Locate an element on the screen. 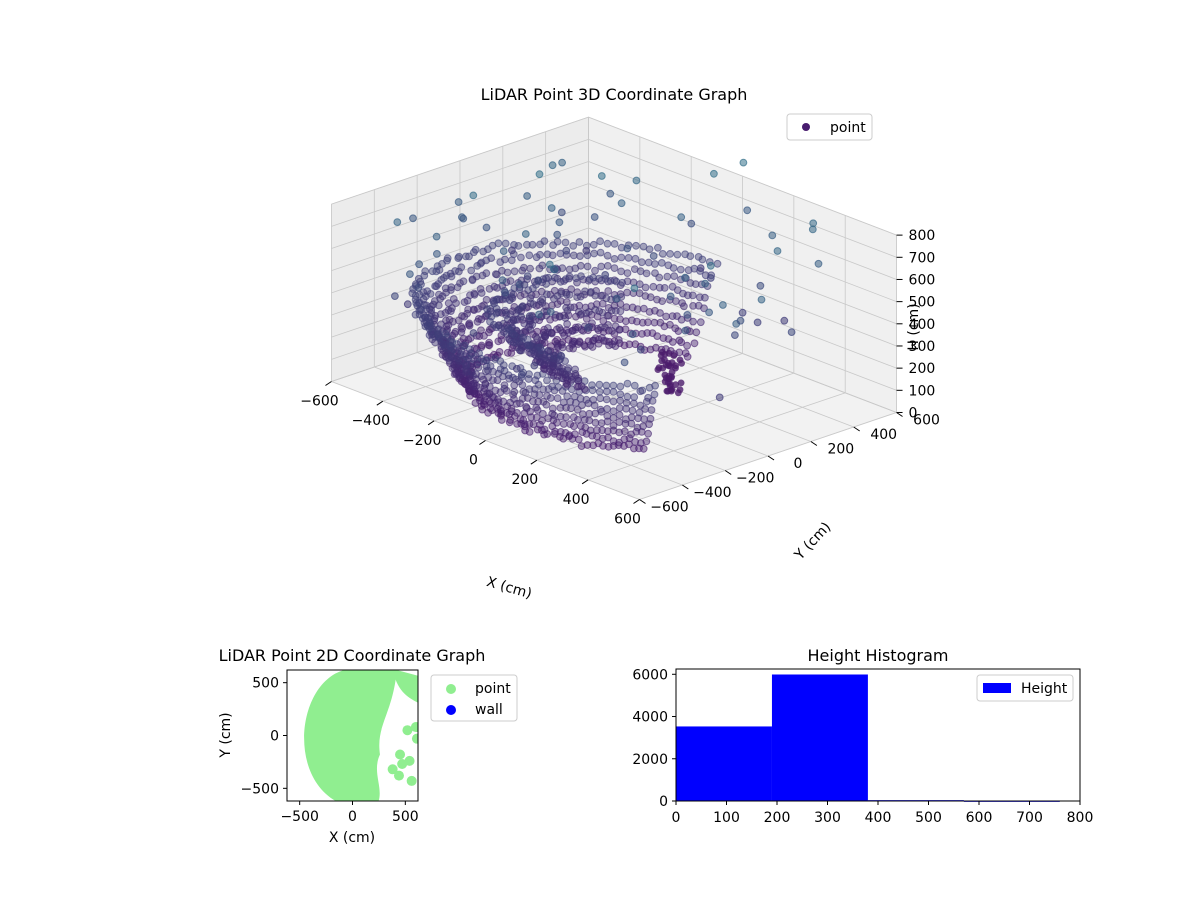  y-tick-label-3d: 0 is located at coordinates (798, 464).